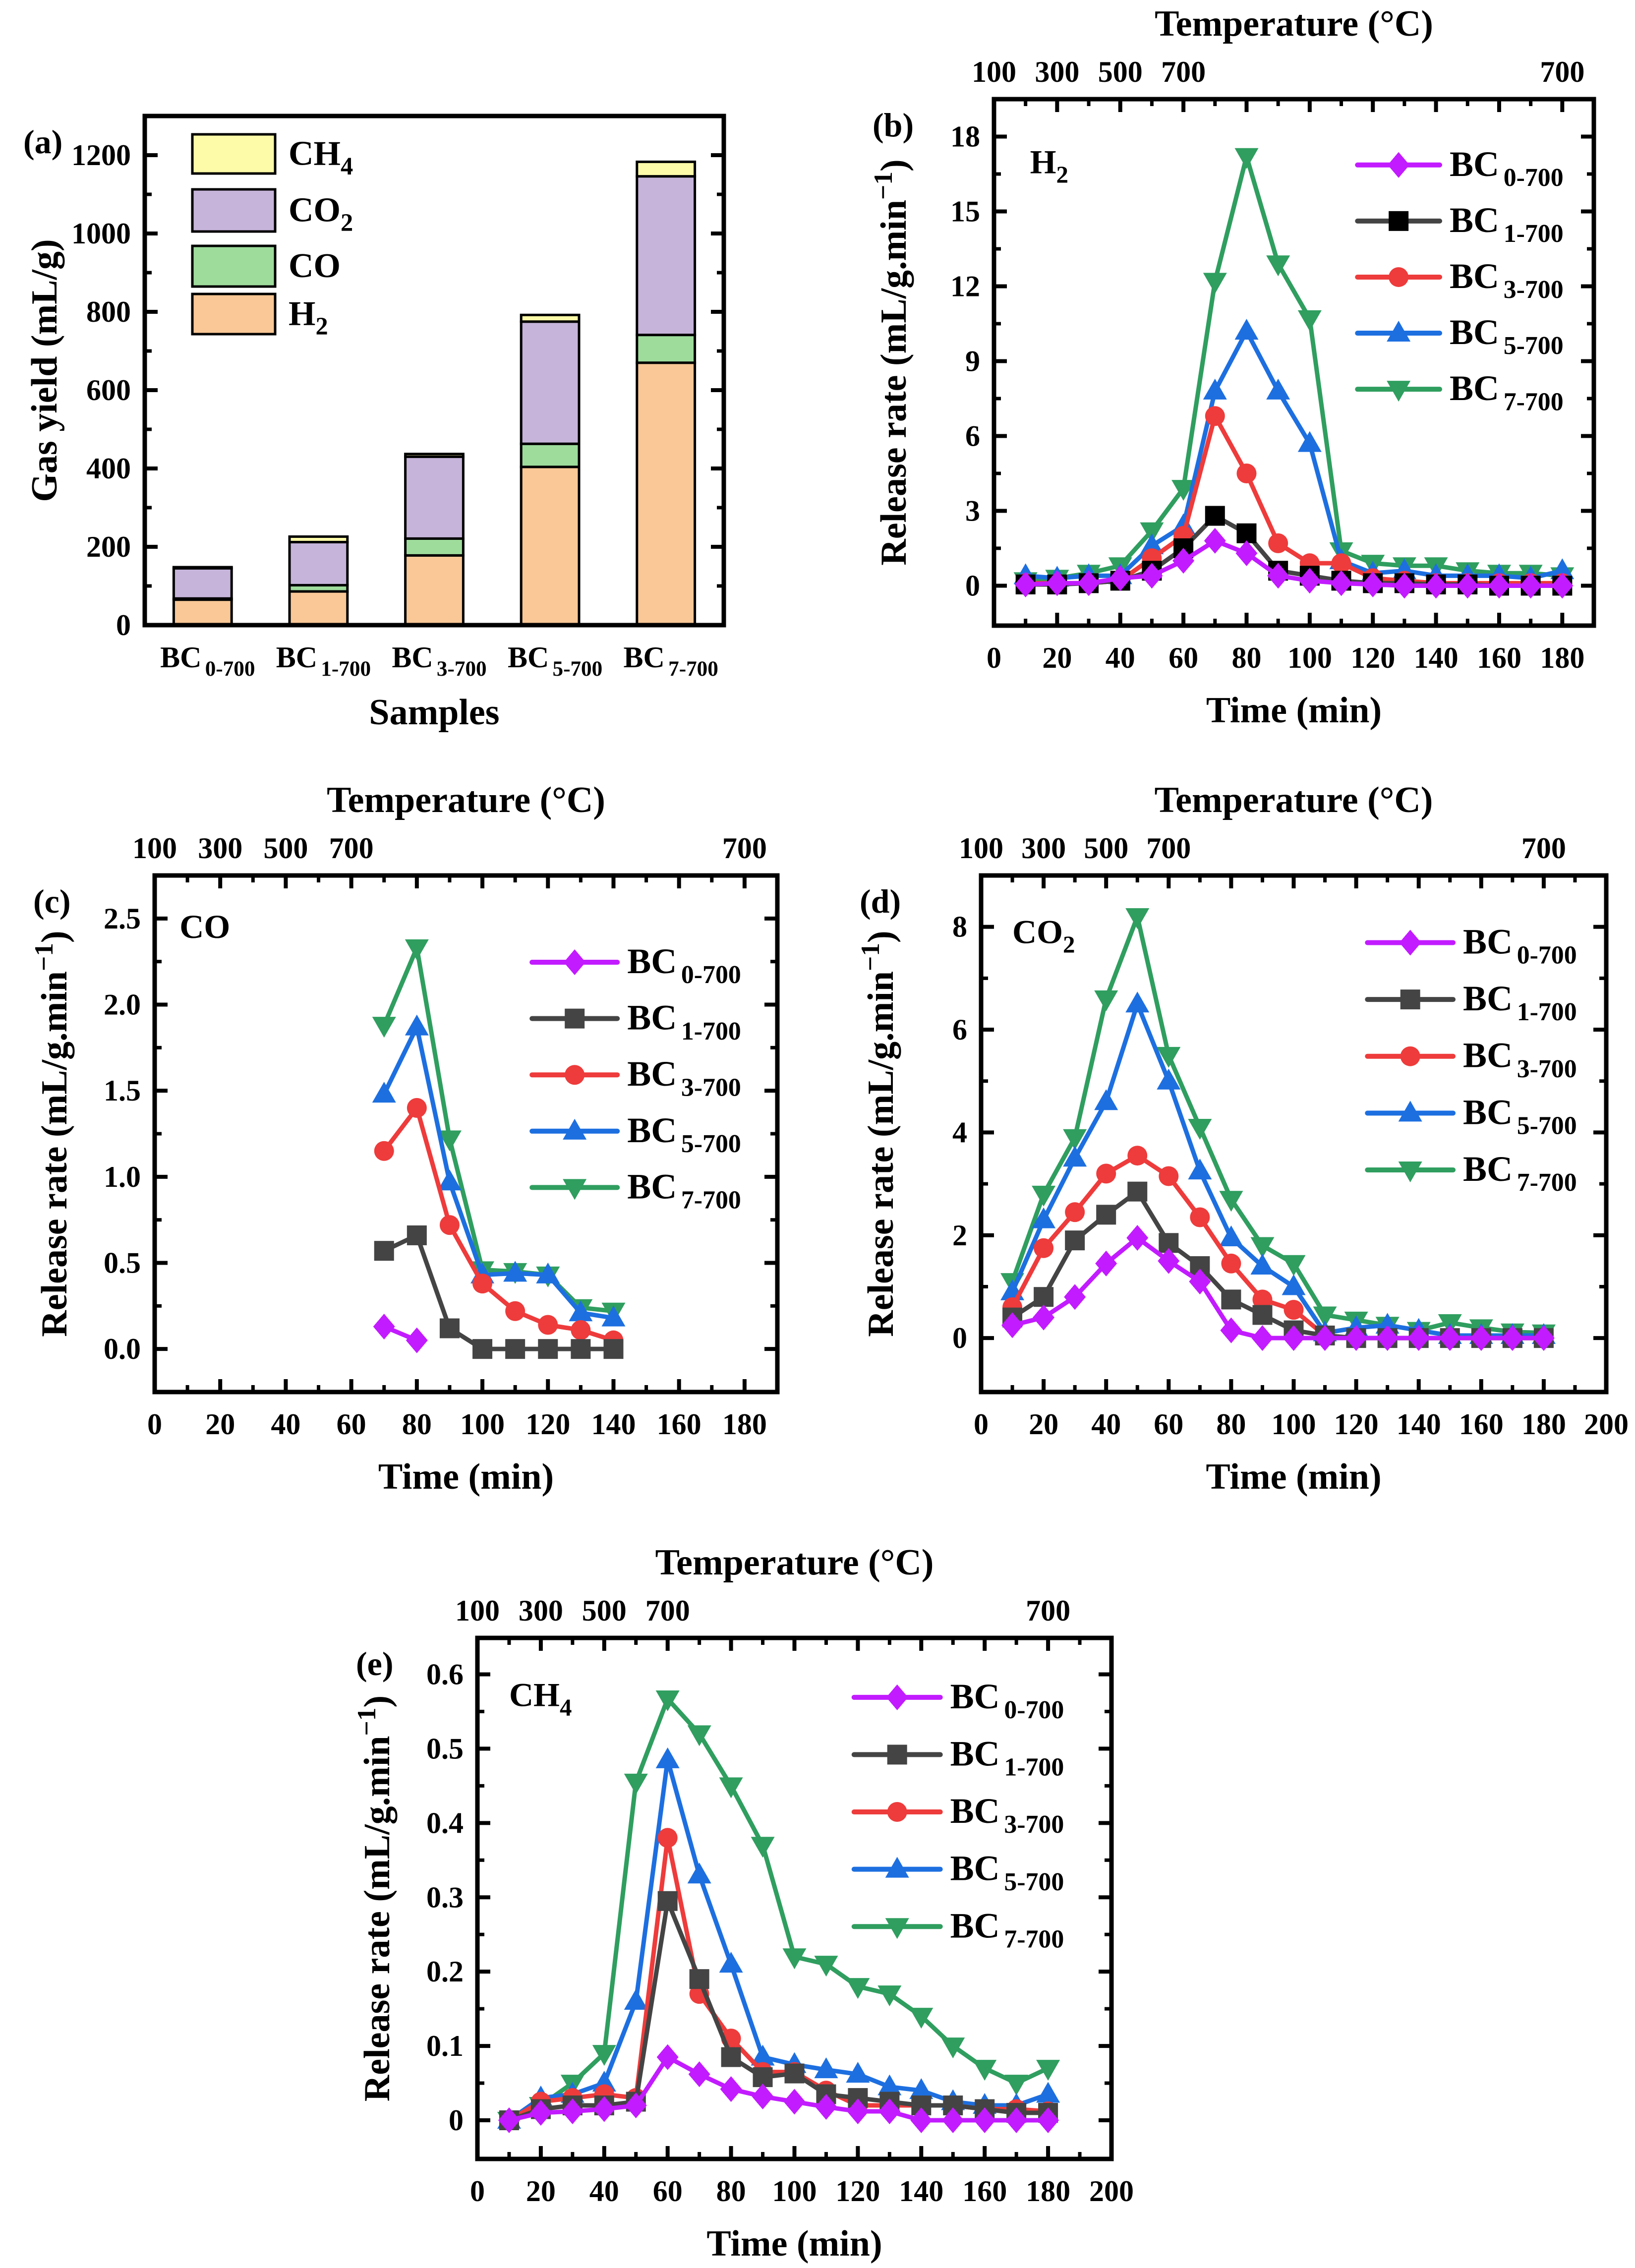 The image size is (1635, 2268). I want to click on x-tick-label: 0, so click(477, 2191).